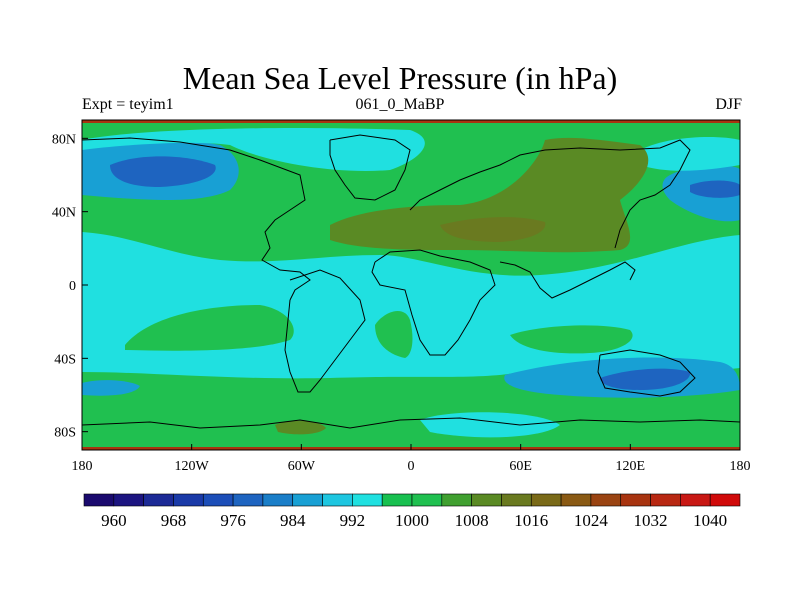 Image resolution: width=800 pixels, height=600 pixels. What do you see at coordinates (302, 466) in the screenshot?
I see `x-tick-label: 60W` at bounding box center [302, 466].